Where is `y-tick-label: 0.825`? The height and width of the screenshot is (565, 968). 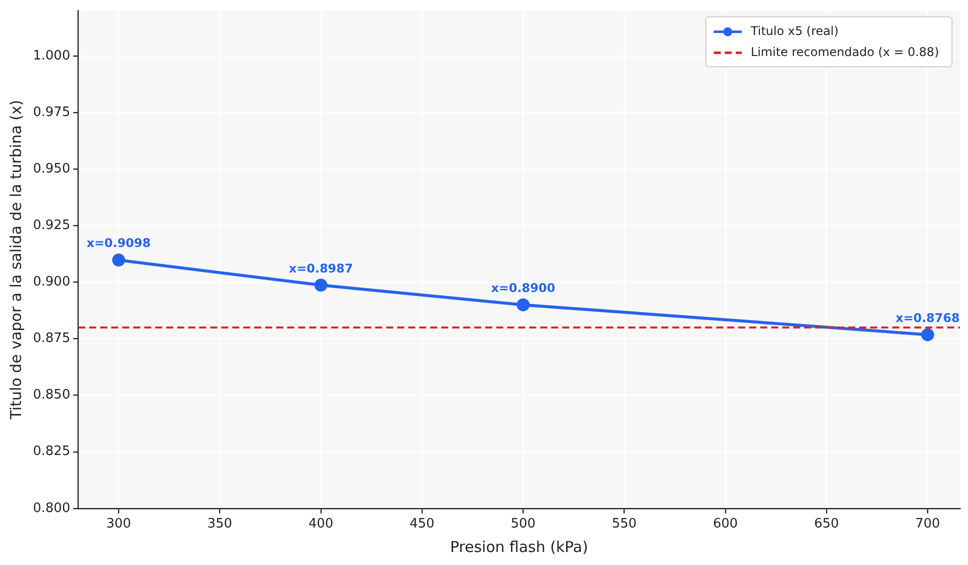 y-tick-label: 0.825 is located at coordinates (51, 452).